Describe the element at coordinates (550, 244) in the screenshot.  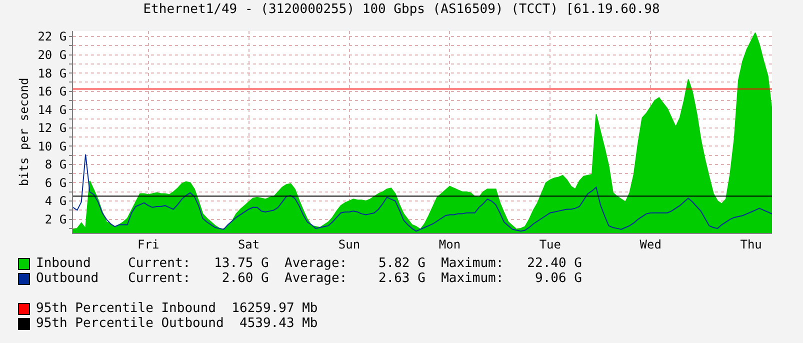
I see `x-tick-label: Tue` at that location.